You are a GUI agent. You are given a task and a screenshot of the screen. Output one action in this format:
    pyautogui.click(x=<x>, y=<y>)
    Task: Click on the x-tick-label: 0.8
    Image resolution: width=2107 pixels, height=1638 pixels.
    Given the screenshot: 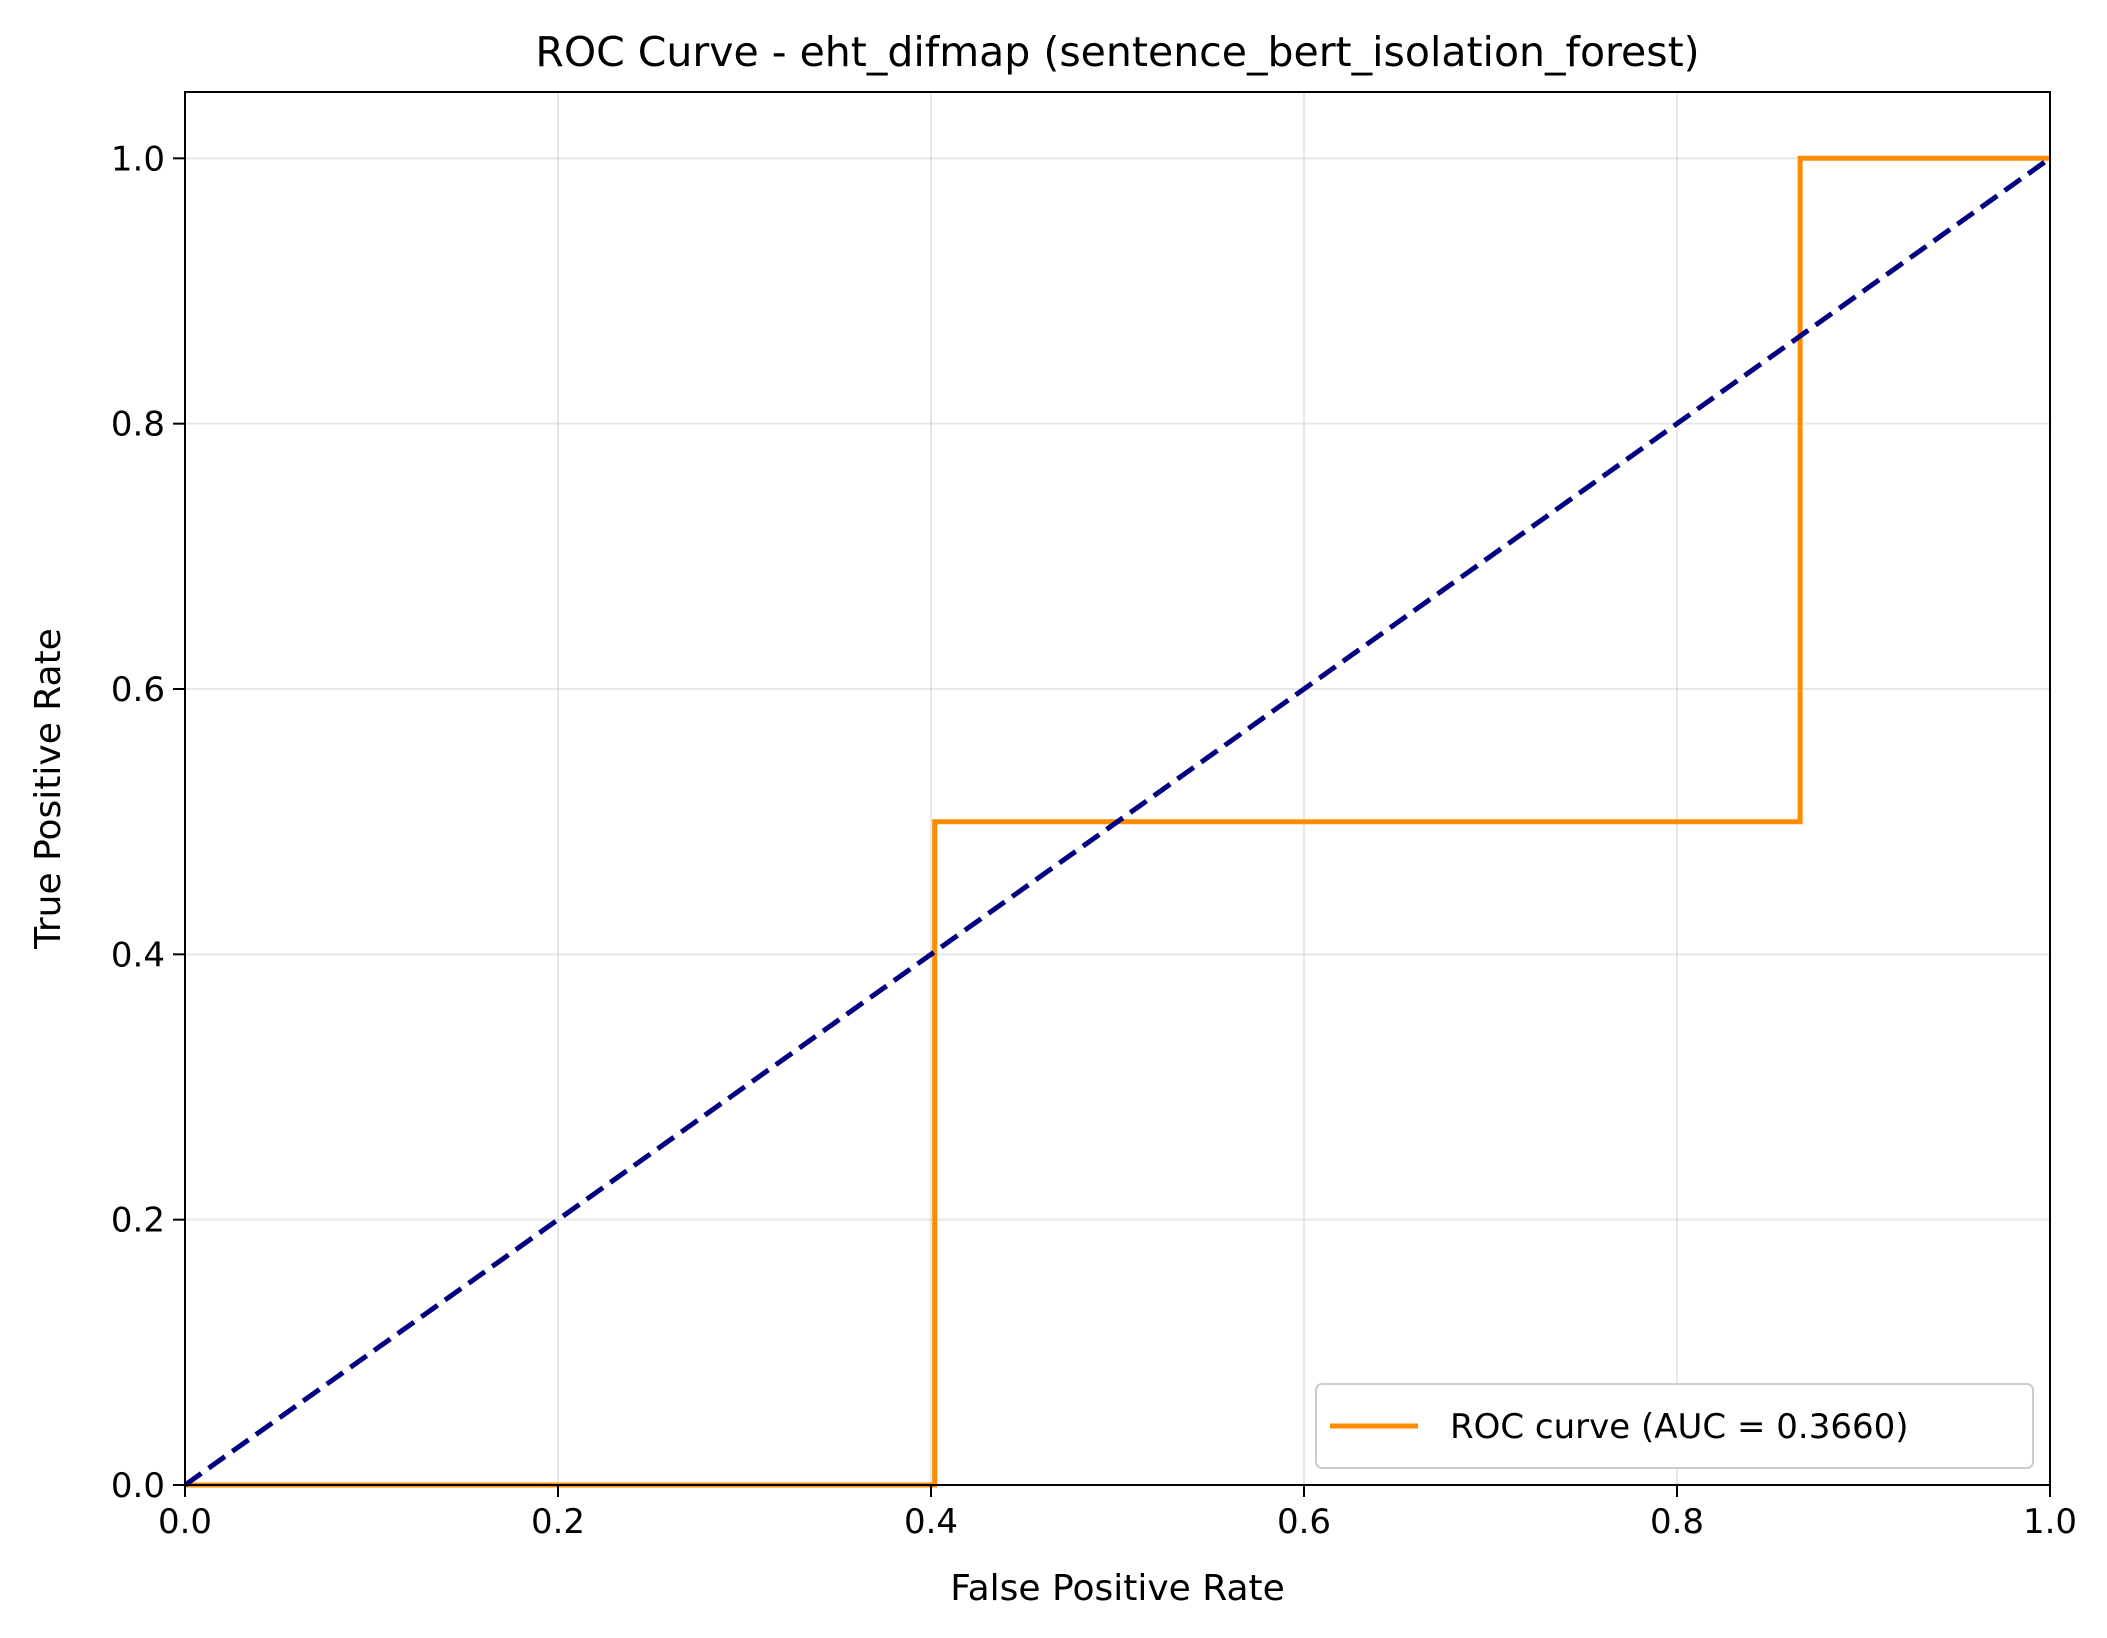 What is the action you would take?
    pyautogui.click(x=1677, y=1522)
    